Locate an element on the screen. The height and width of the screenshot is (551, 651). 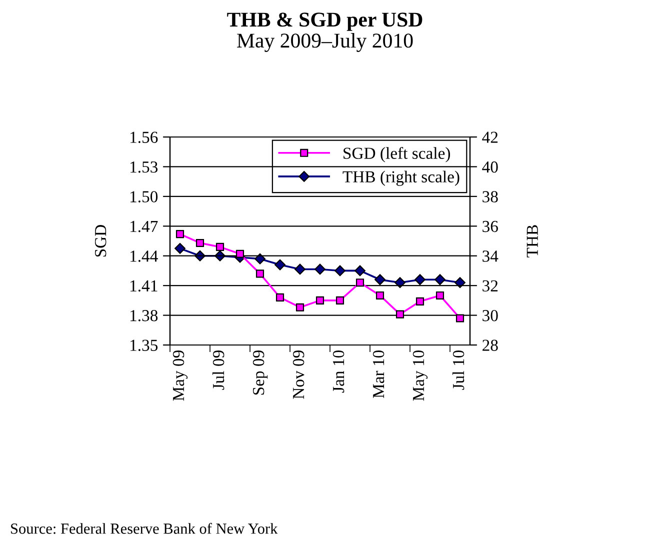
source-note: Source: Federal Reserve Bank of New York is located at coordinates (144, 528).